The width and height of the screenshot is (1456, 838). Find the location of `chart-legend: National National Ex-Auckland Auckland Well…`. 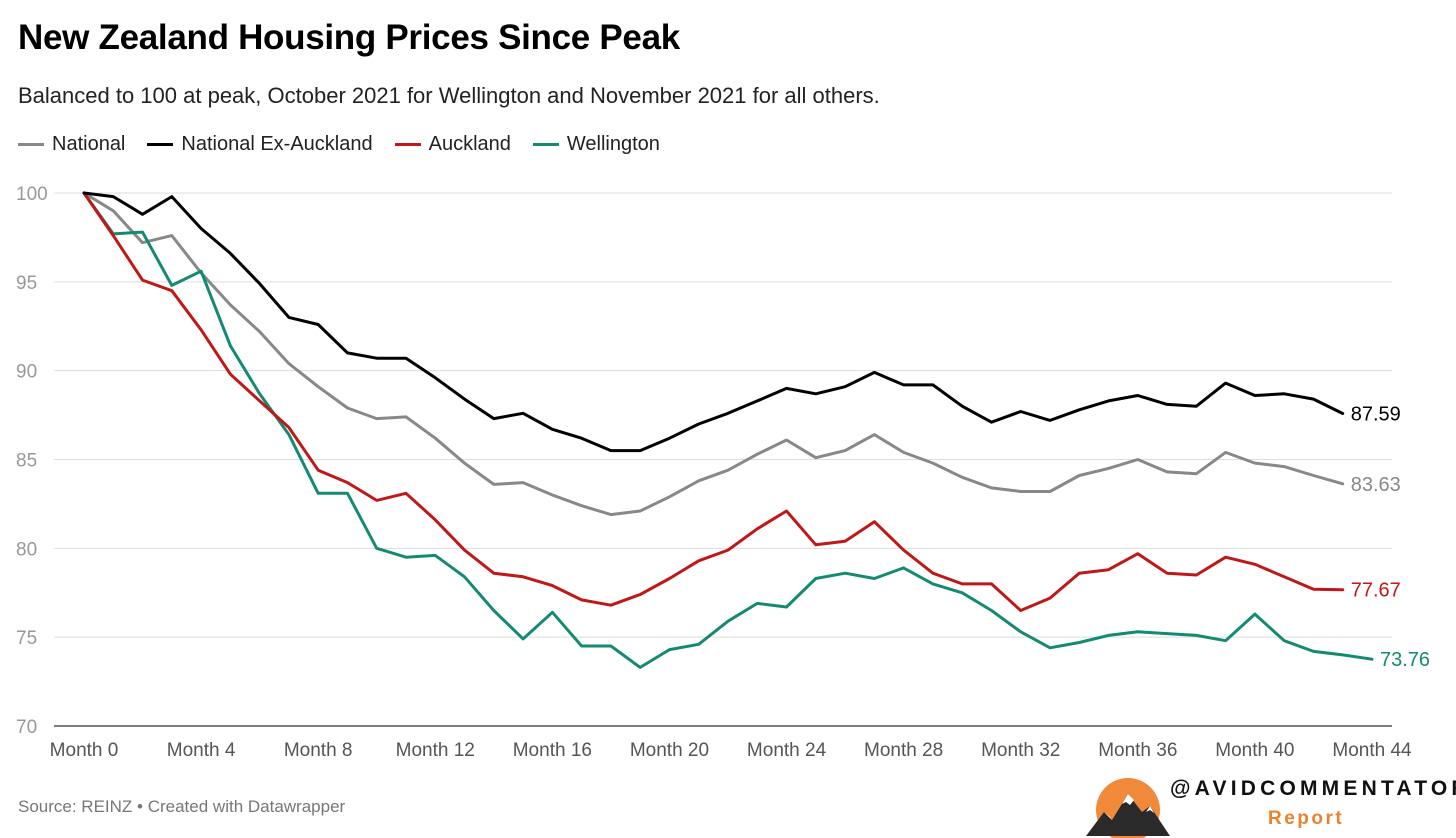

chart-legend: National National Ex-Auckland Auckland Well… is located at coordinates (339, 144).